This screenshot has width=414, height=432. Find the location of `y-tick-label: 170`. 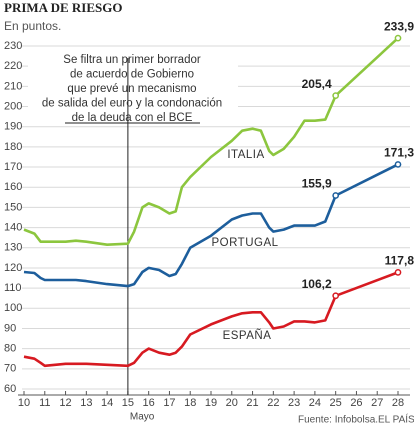

y-tick-label: 170 is located at coordinates (13, 167).